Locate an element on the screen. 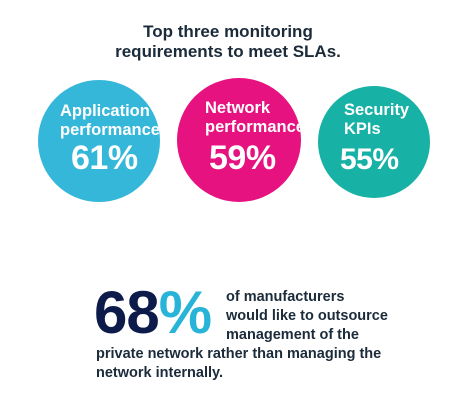 The height and width of the screenshot is (420, 456). stat-big-number: 68% is located at coordinates (153, 313).